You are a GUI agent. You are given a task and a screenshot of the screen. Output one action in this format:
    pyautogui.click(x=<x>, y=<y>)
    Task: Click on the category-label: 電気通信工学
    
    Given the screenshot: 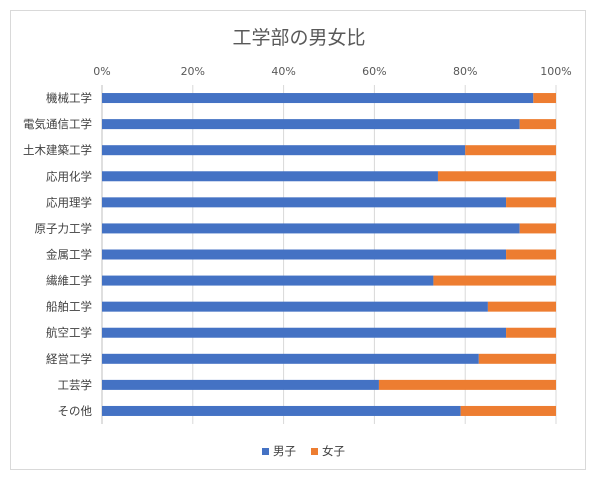 What is the action you would take?
    pyautogui.click(x=57, y=124)
    